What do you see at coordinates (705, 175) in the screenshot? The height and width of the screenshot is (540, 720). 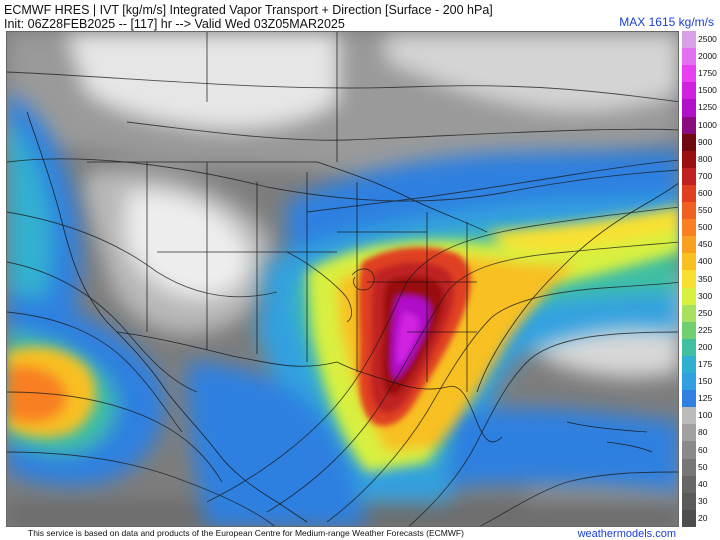 I see `legend-level-label: 700` at bounding box center [705, 175].